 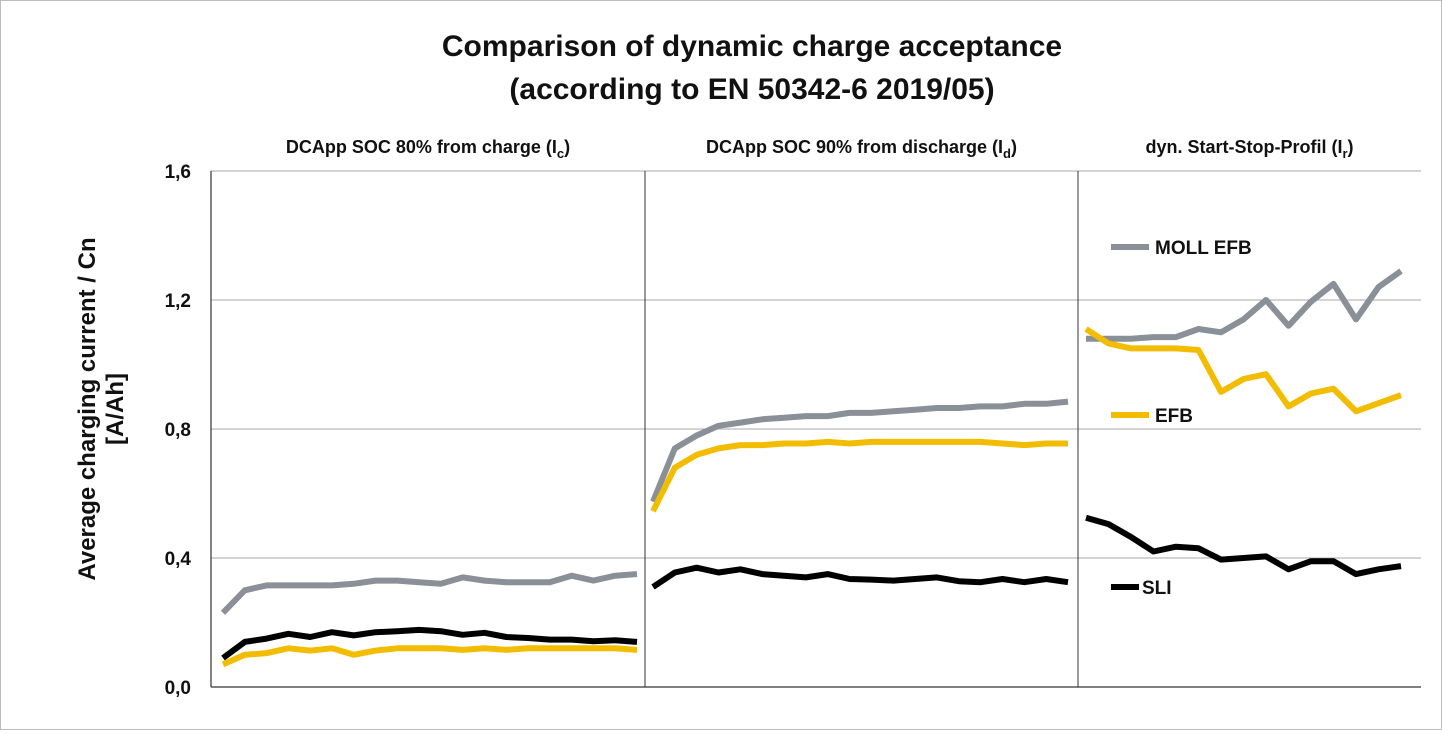 What do you see at coordinates (1174, 416) in the screenshot?
I see `legend-label: EFB` at bounding box center [1174, 416].